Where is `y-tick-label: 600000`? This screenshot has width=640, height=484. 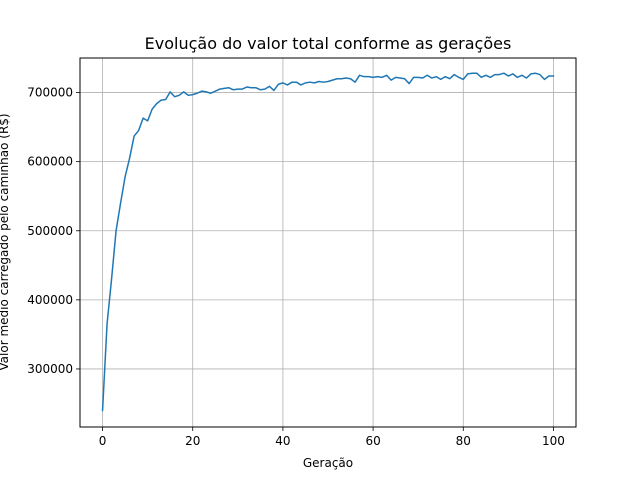 y-tick-label: 600000 is located at coordinates (50, 162).